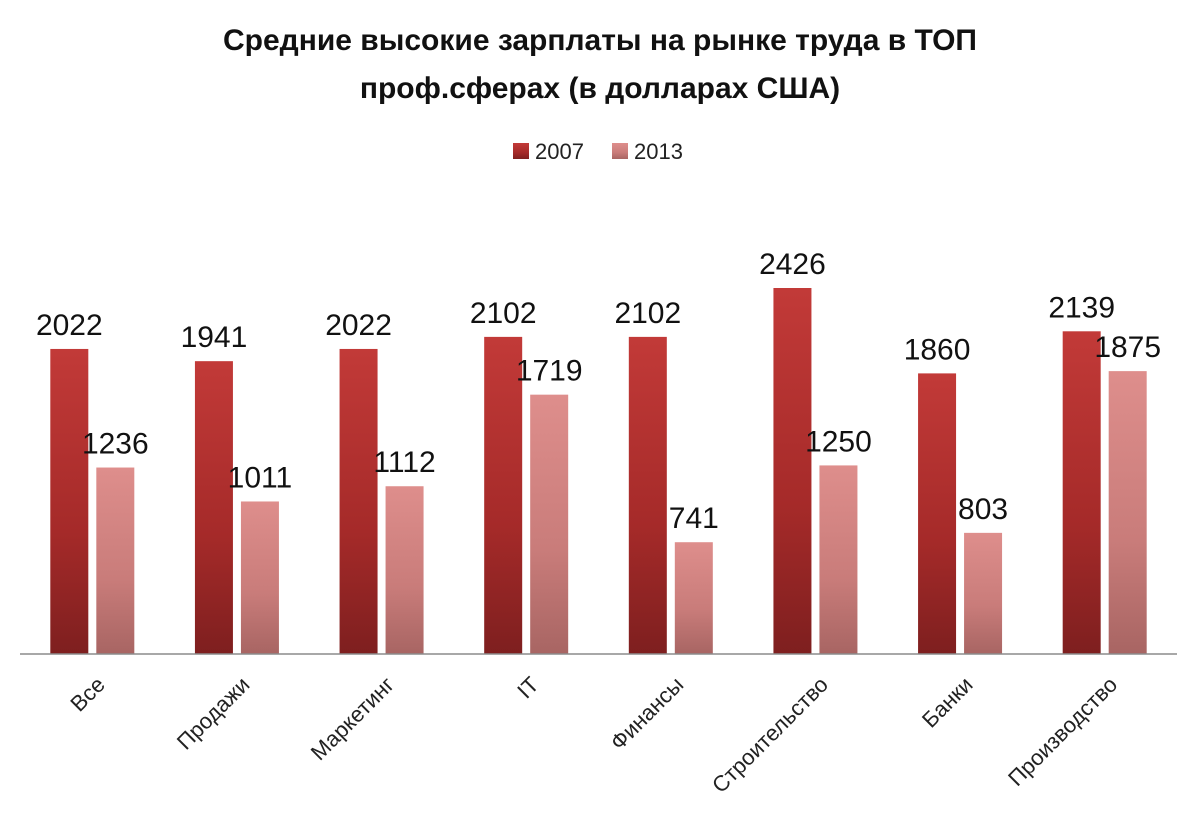 This screenshot has height=833, width=1197. What do you see at coordinates (87, 694) in the screenshot?
I see `category-label-0: Все` at bounding box center [87, 694].